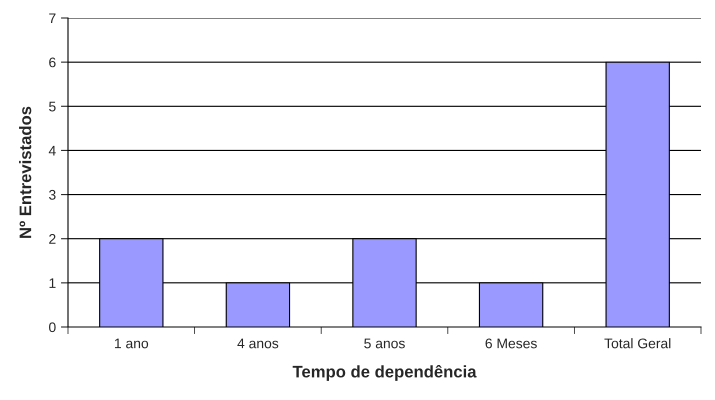 This screenshot has height=400, width=715. I want to click on y-axis-title: Nº Entrevistados, so click(25, 172).